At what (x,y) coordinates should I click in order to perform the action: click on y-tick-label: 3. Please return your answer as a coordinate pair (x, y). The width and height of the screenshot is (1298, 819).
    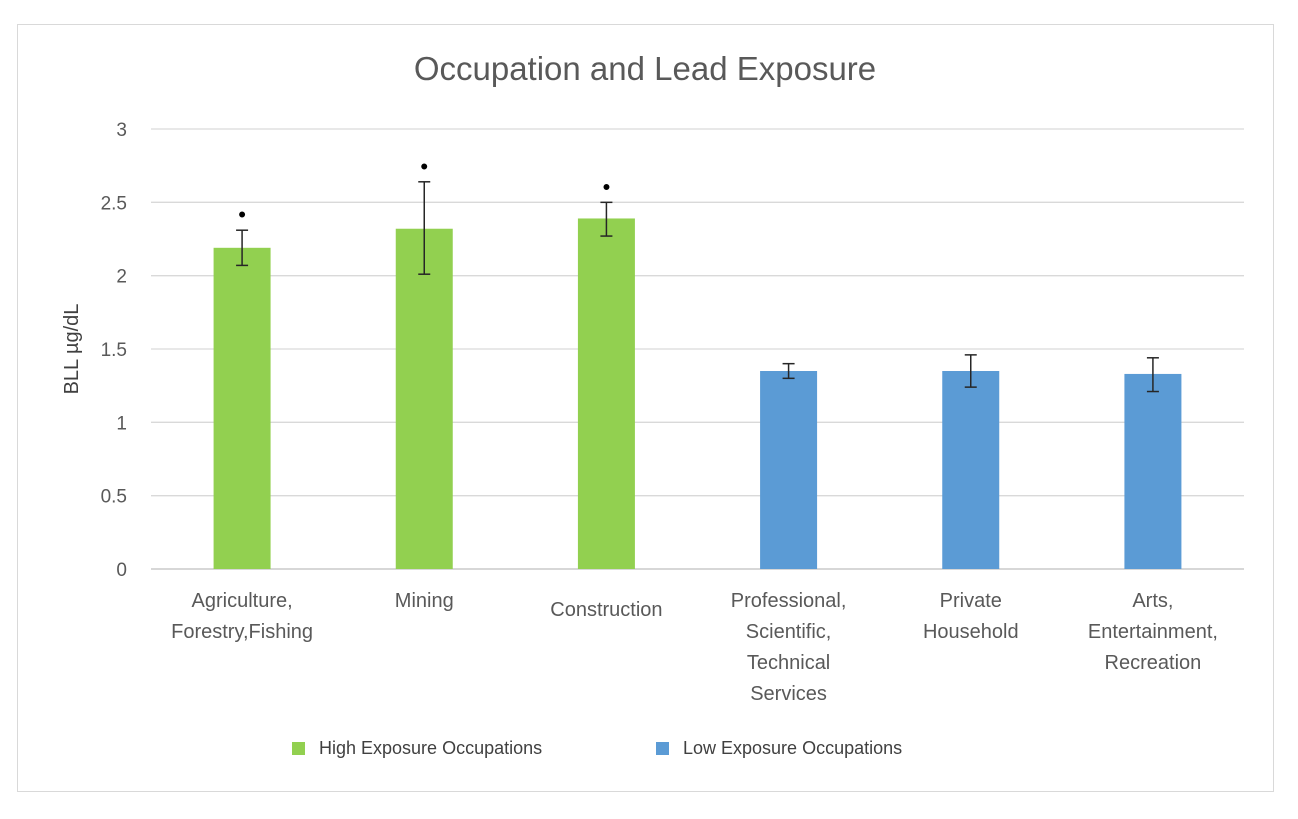
    Looking at the image, I should click on (121, 130).